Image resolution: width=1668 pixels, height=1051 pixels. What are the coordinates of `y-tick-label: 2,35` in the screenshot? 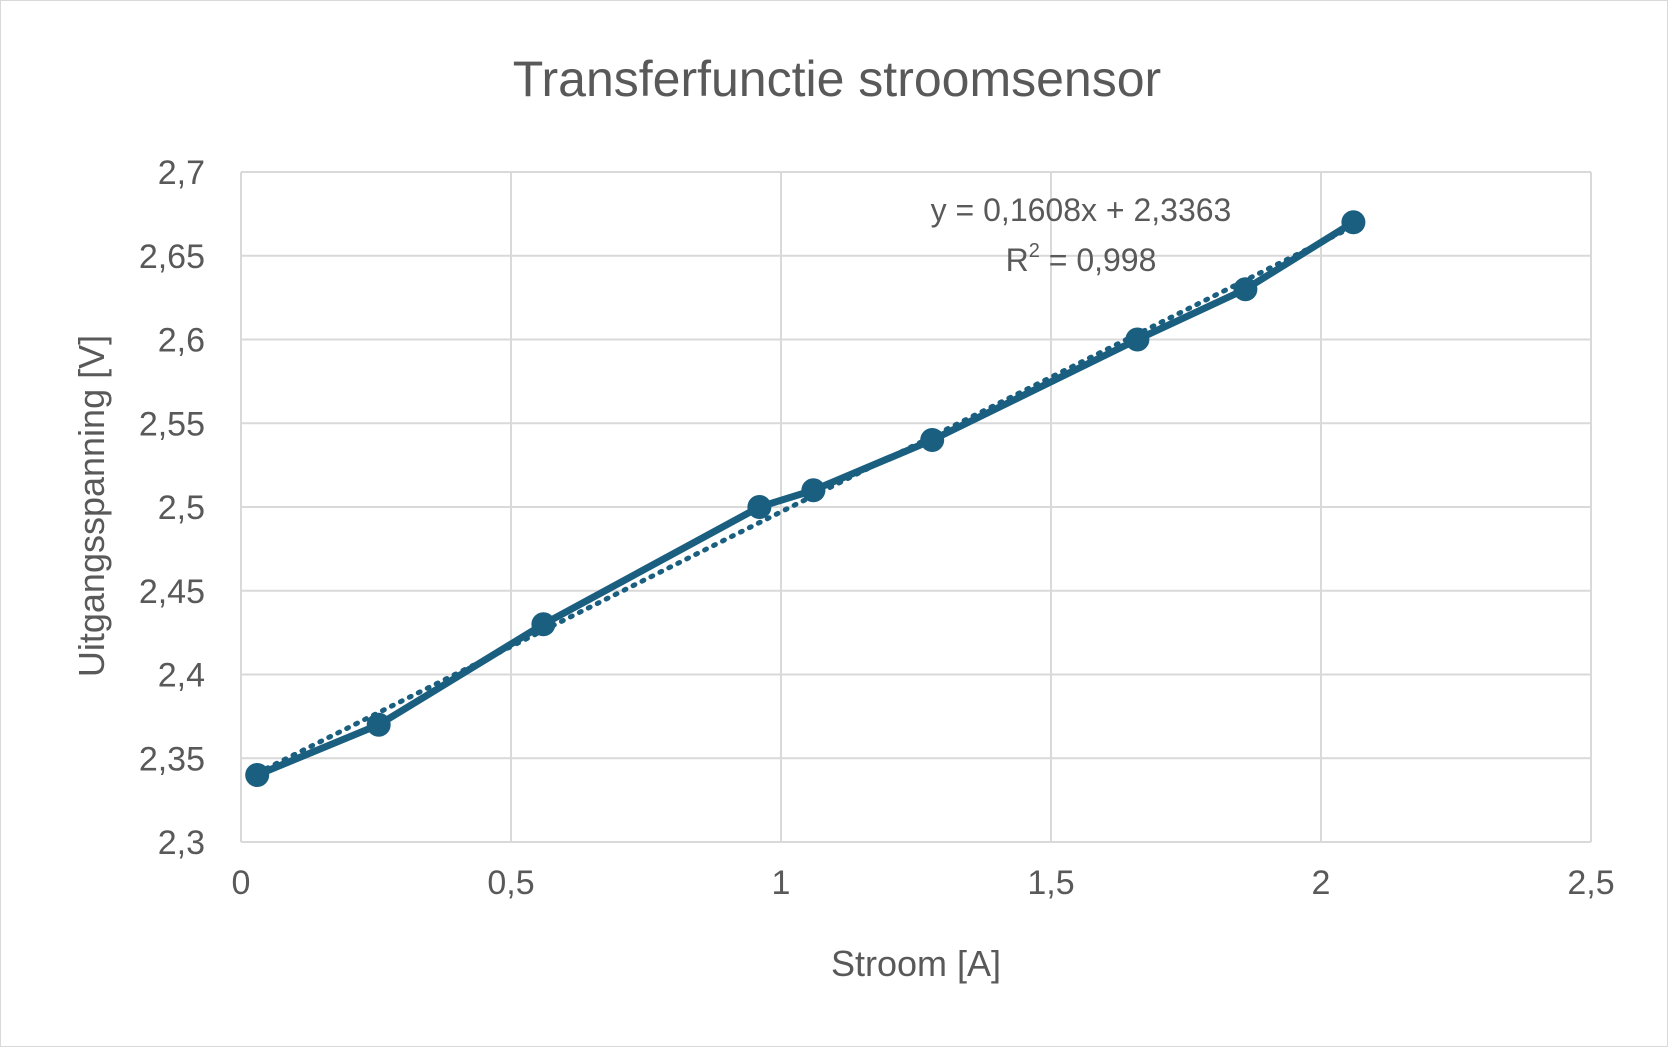 It's located at (172, 759).